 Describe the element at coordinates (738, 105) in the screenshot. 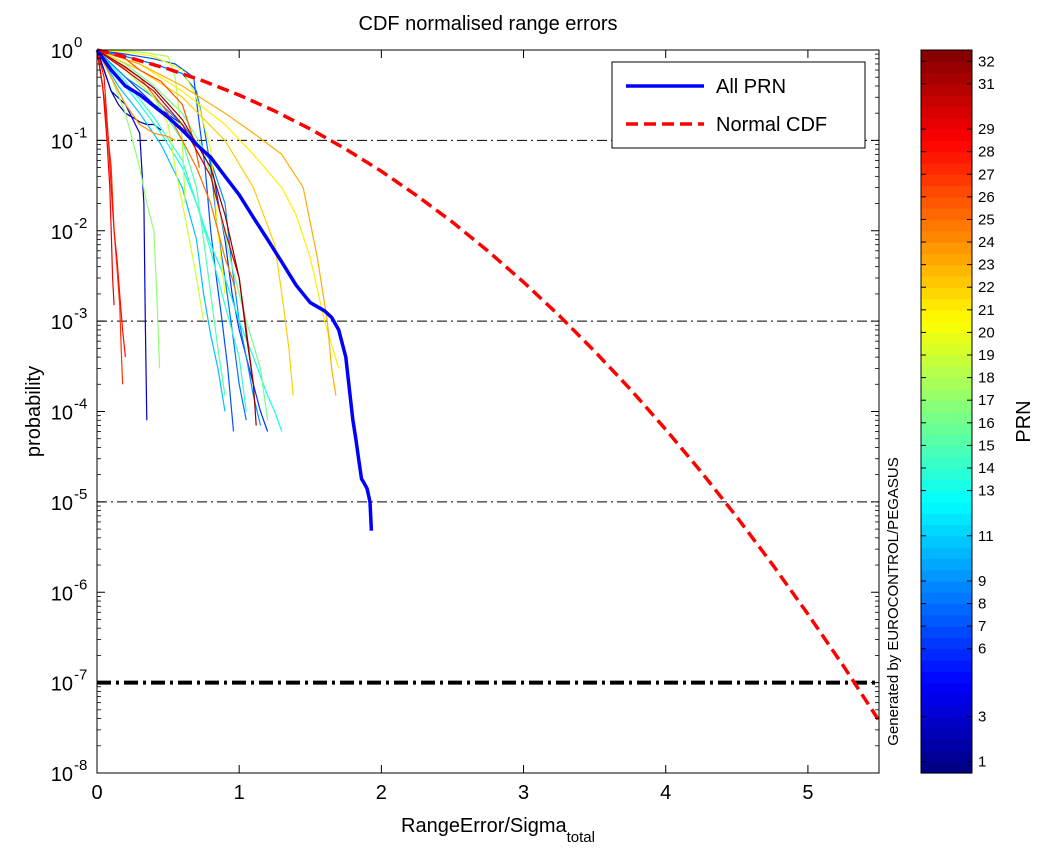

I see `legend-box` at that location.